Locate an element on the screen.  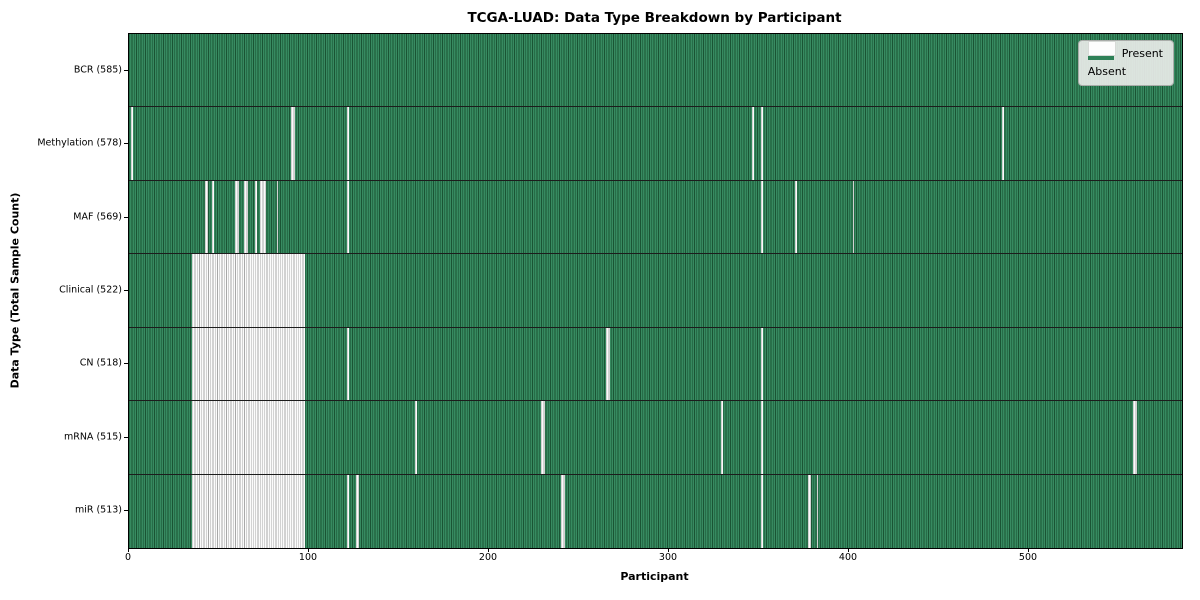
y-tick-label-mrna: mRNA (515) is located at coordinates (92, 437).